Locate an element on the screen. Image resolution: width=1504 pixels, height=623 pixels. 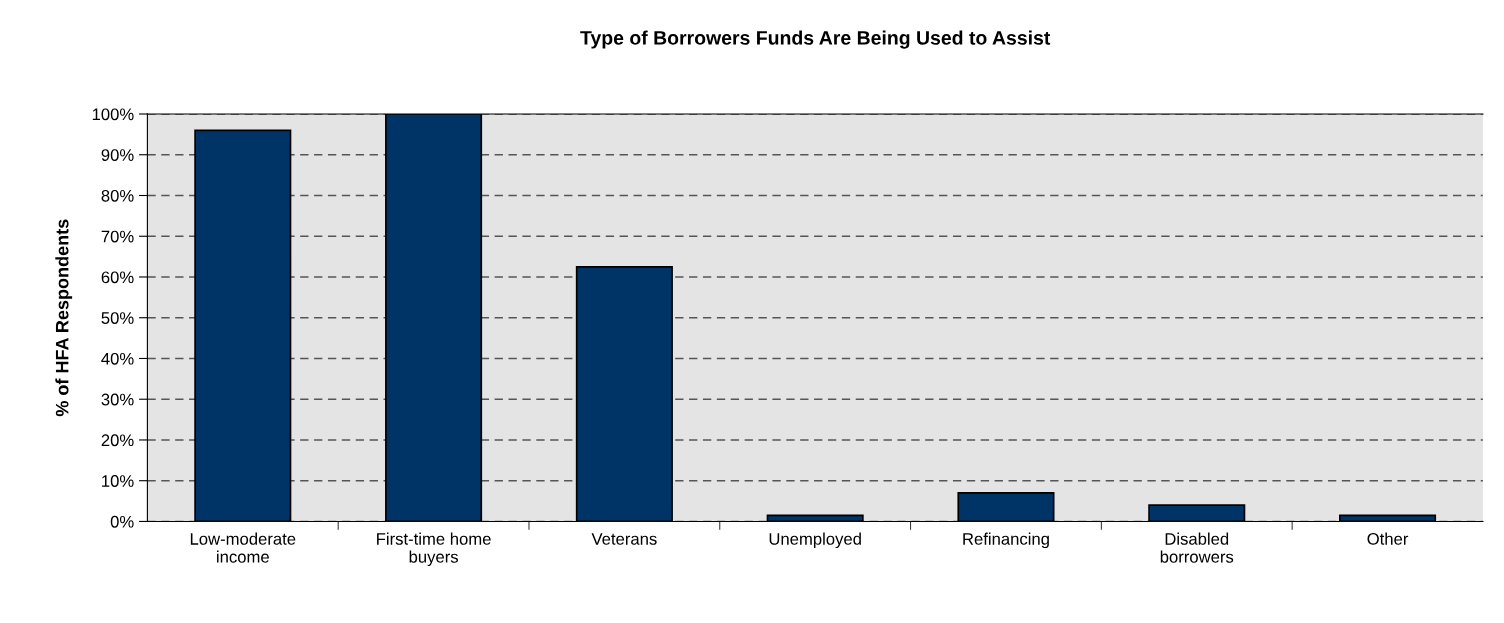
x-tick-label: Veterans is located at coordinates (624, 539).